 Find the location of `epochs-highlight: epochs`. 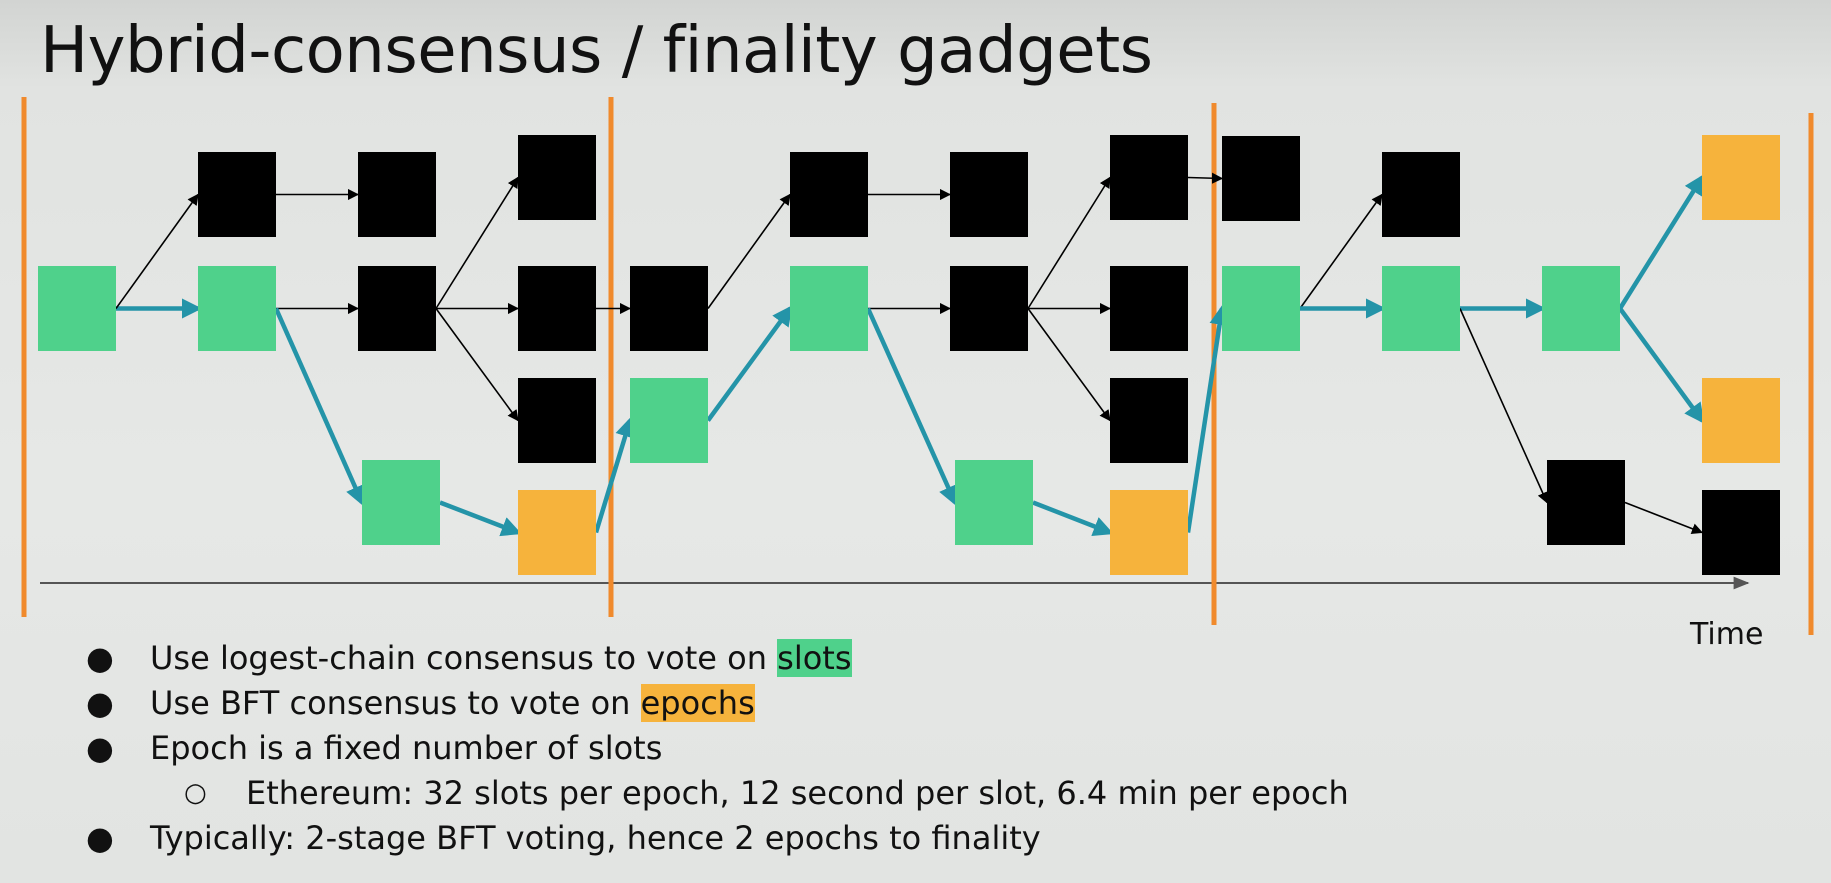

epochs-highlight: epochs is located at coordinates (697, 703).